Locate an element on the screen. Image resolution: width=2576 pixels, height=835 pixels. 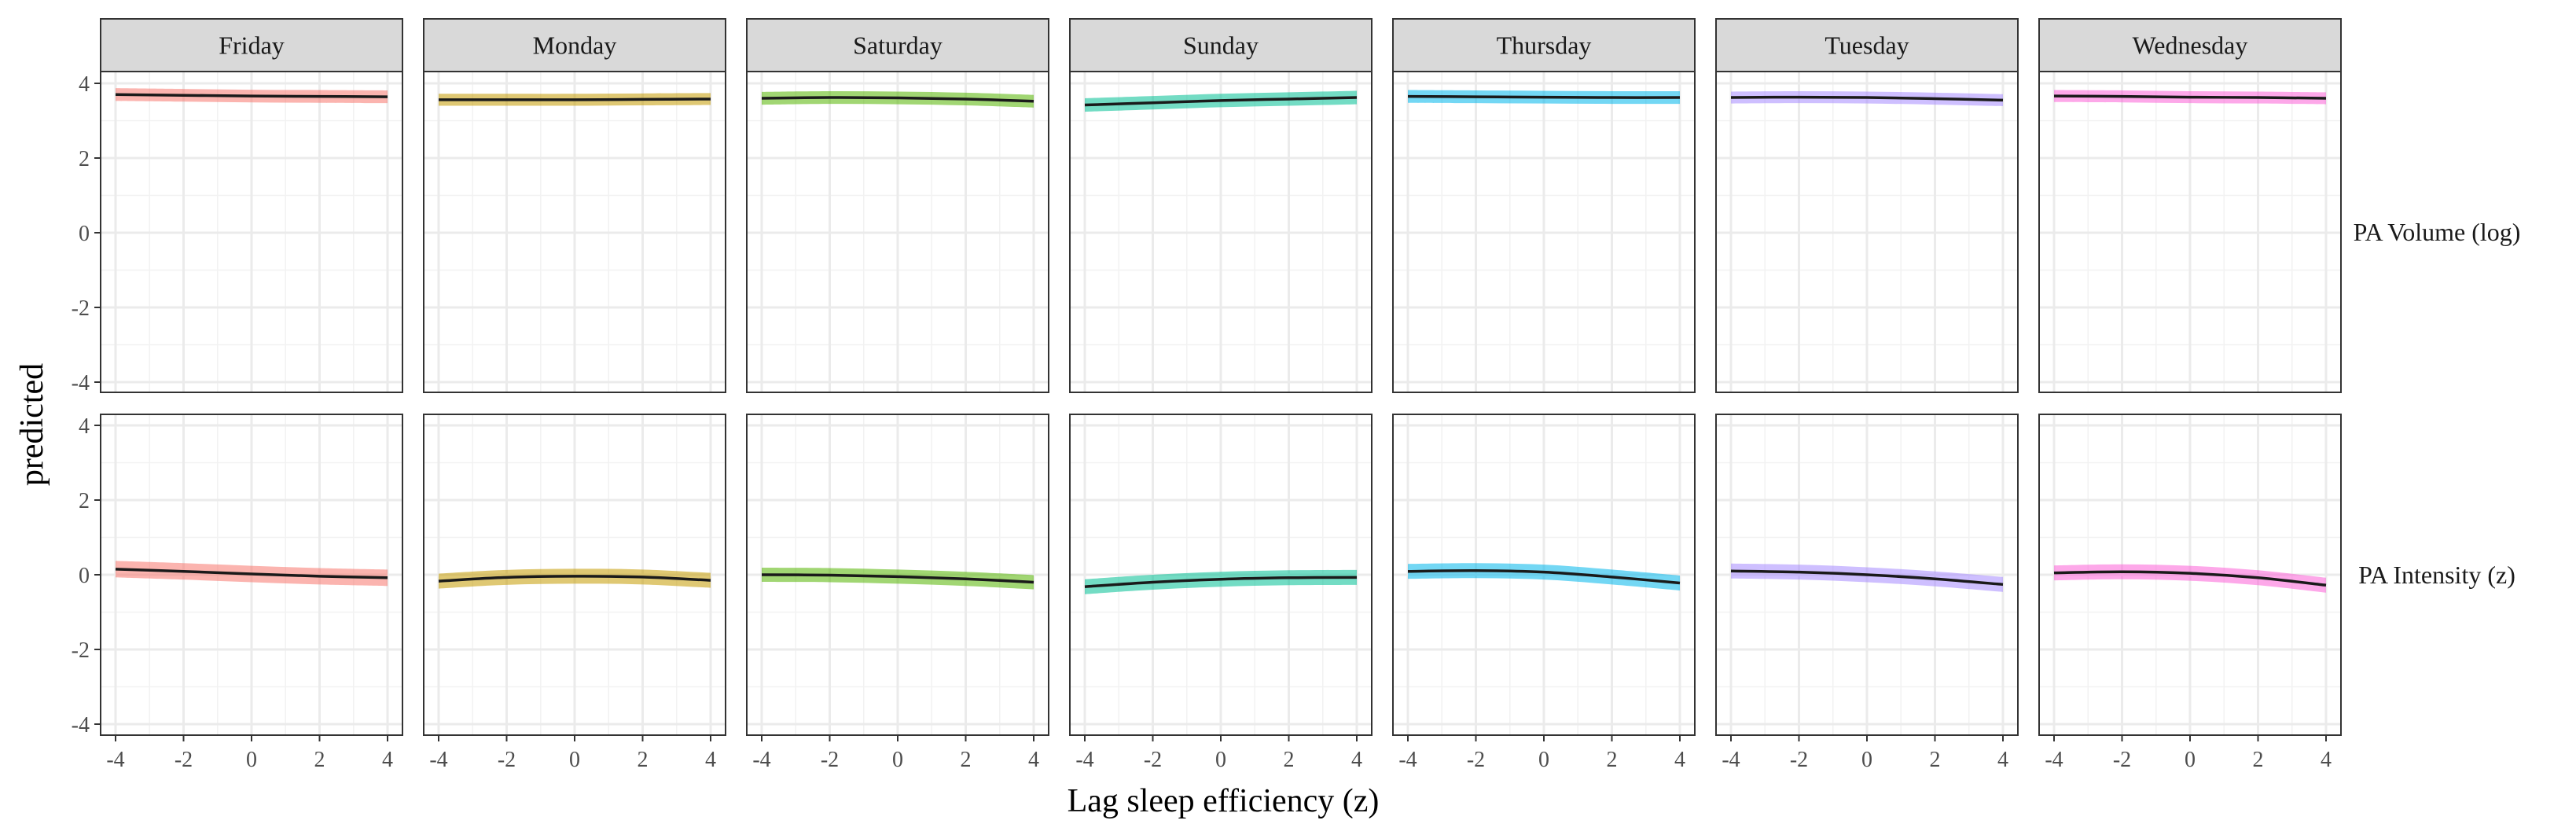
row-strip-label: PA Volume (log) is located at coordinates (2437, 232).